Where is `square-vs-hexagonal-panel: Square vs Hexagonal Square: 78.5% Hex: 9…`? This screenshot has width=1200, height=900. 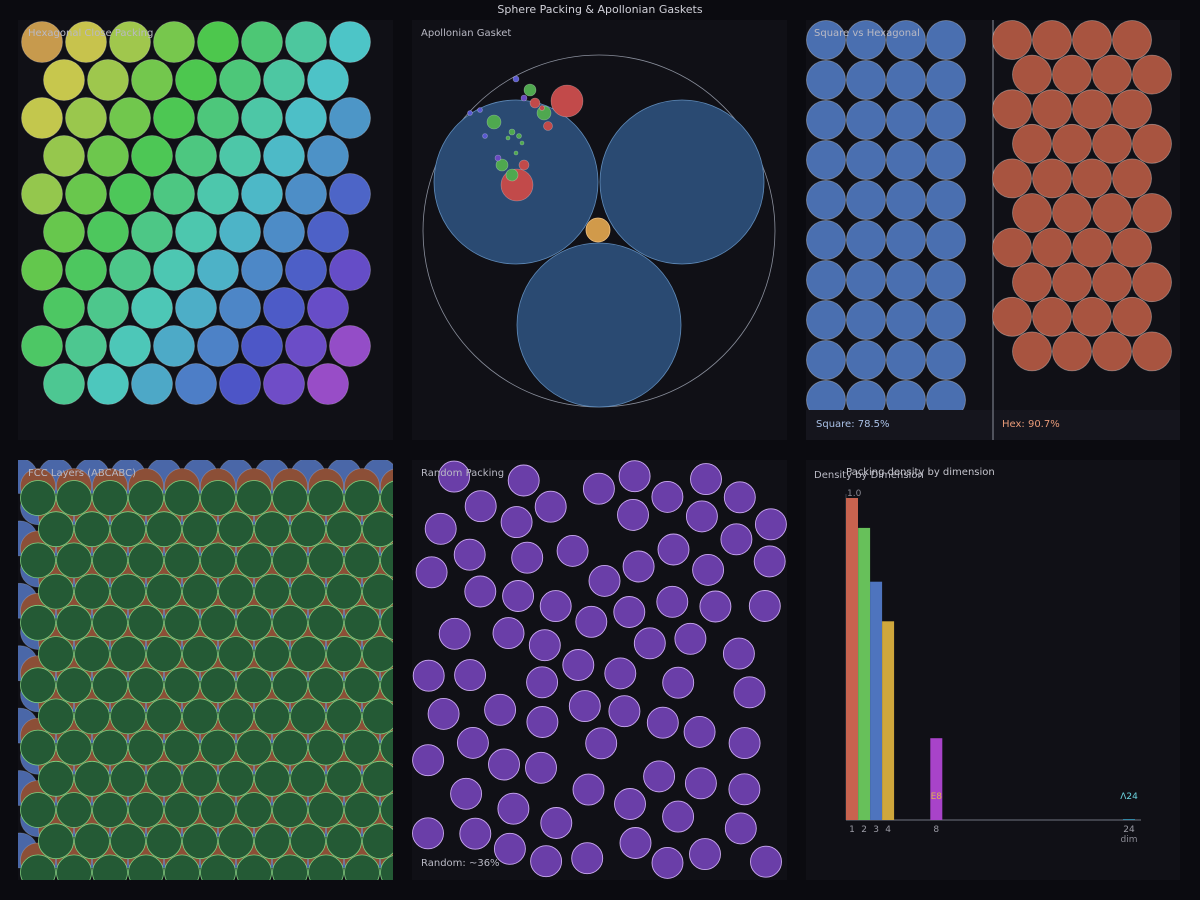
square-vs-hexagonal-panel: Square vs Hexagonal Square: 78.5% Hex: 9… is located at coordinates (993, 230).